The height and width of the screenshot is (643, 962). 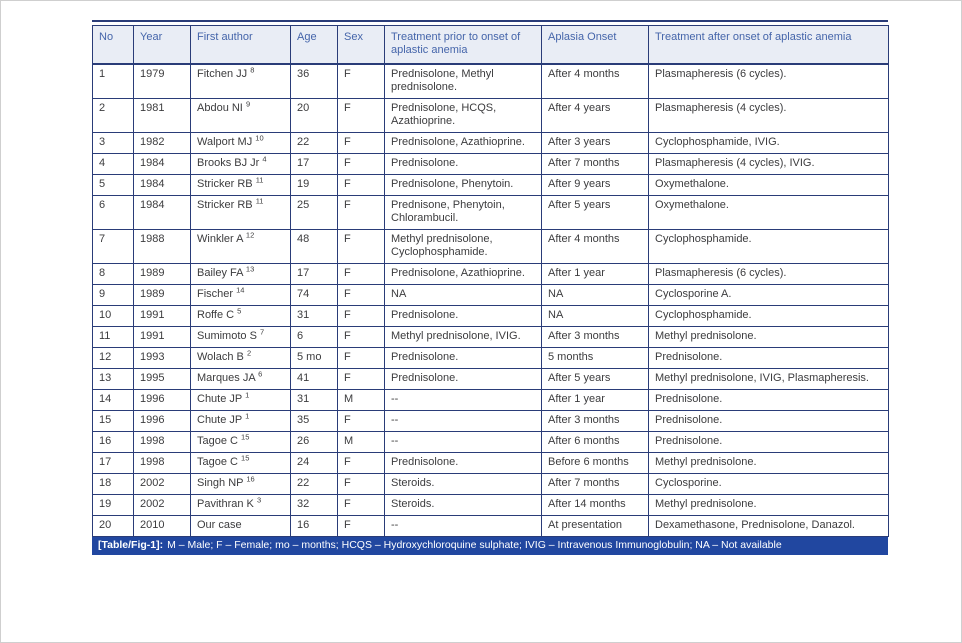 I want to click on cell-age: 20, so click(x=314, y=115).